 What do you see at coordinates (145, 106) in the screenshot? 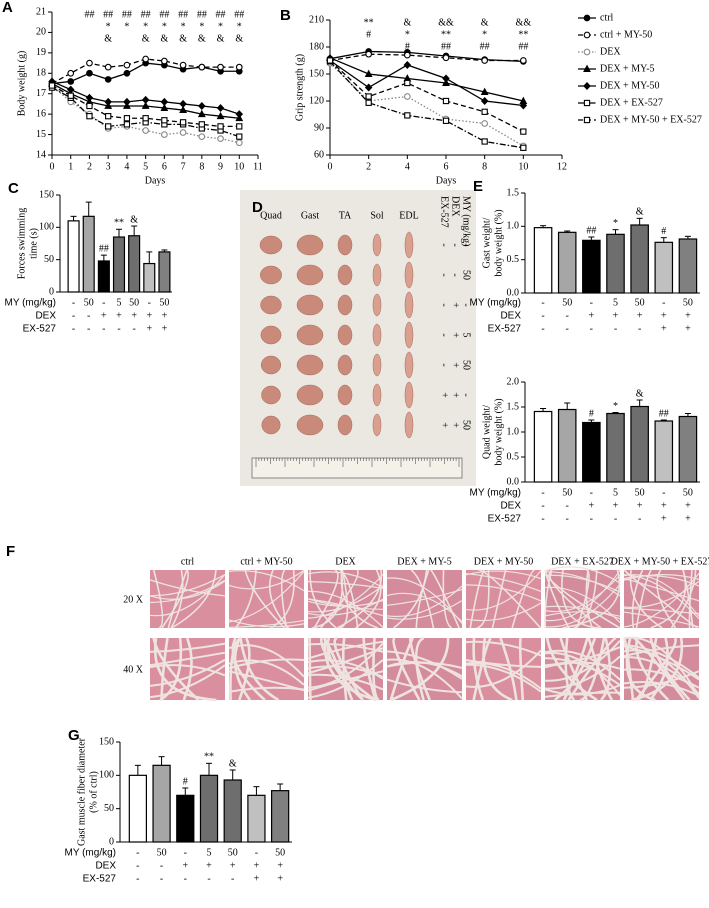
I see `series-line` at bounding box center [145, 106].